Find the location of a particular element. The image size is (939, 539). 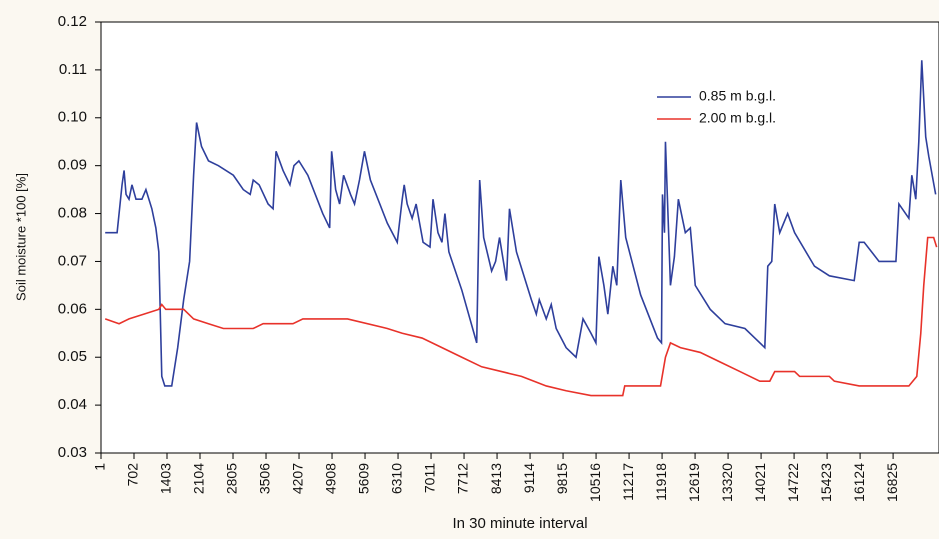

y-tick-label: 0.12 is located at coordinates (72, 21).